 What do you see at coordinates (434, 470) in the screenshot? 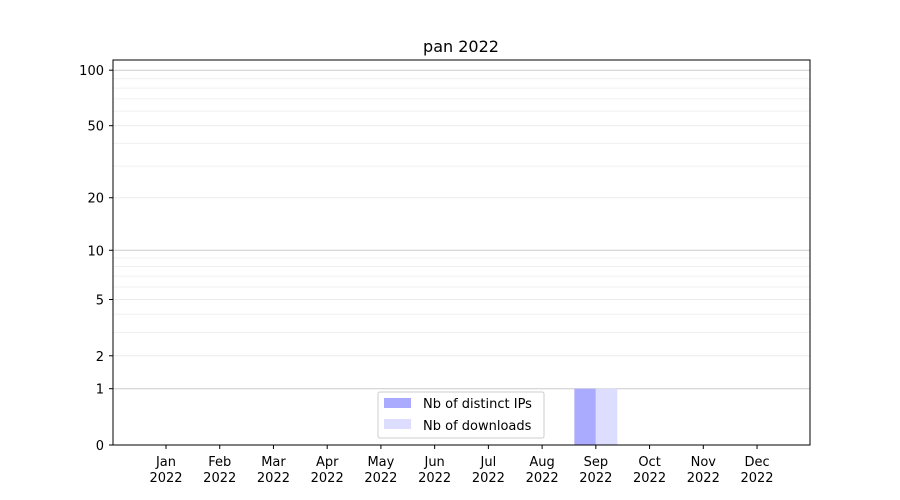
I see `x-tick-label: Jun 2022` at bounding box center [434, 470].